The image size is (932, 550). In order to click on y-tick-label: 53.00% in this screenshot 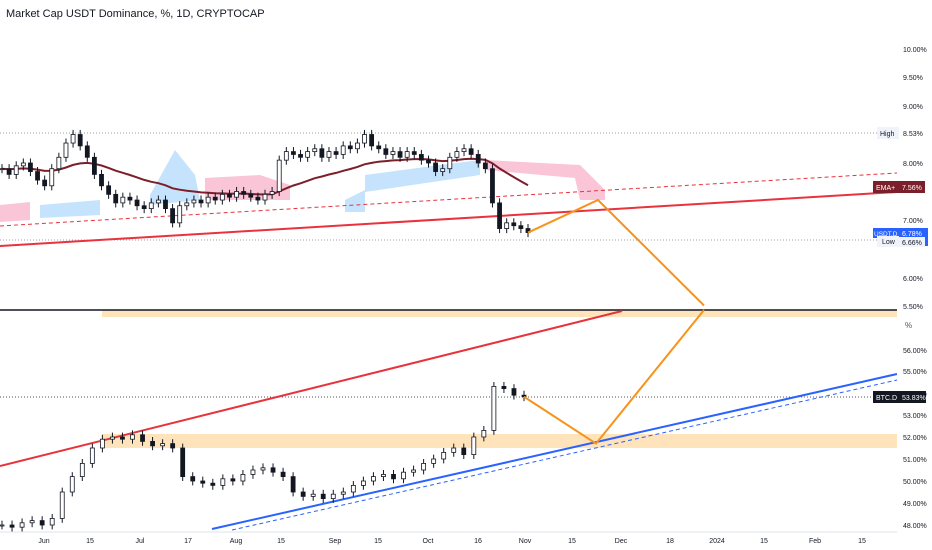, I will do `click(915, 416)`.